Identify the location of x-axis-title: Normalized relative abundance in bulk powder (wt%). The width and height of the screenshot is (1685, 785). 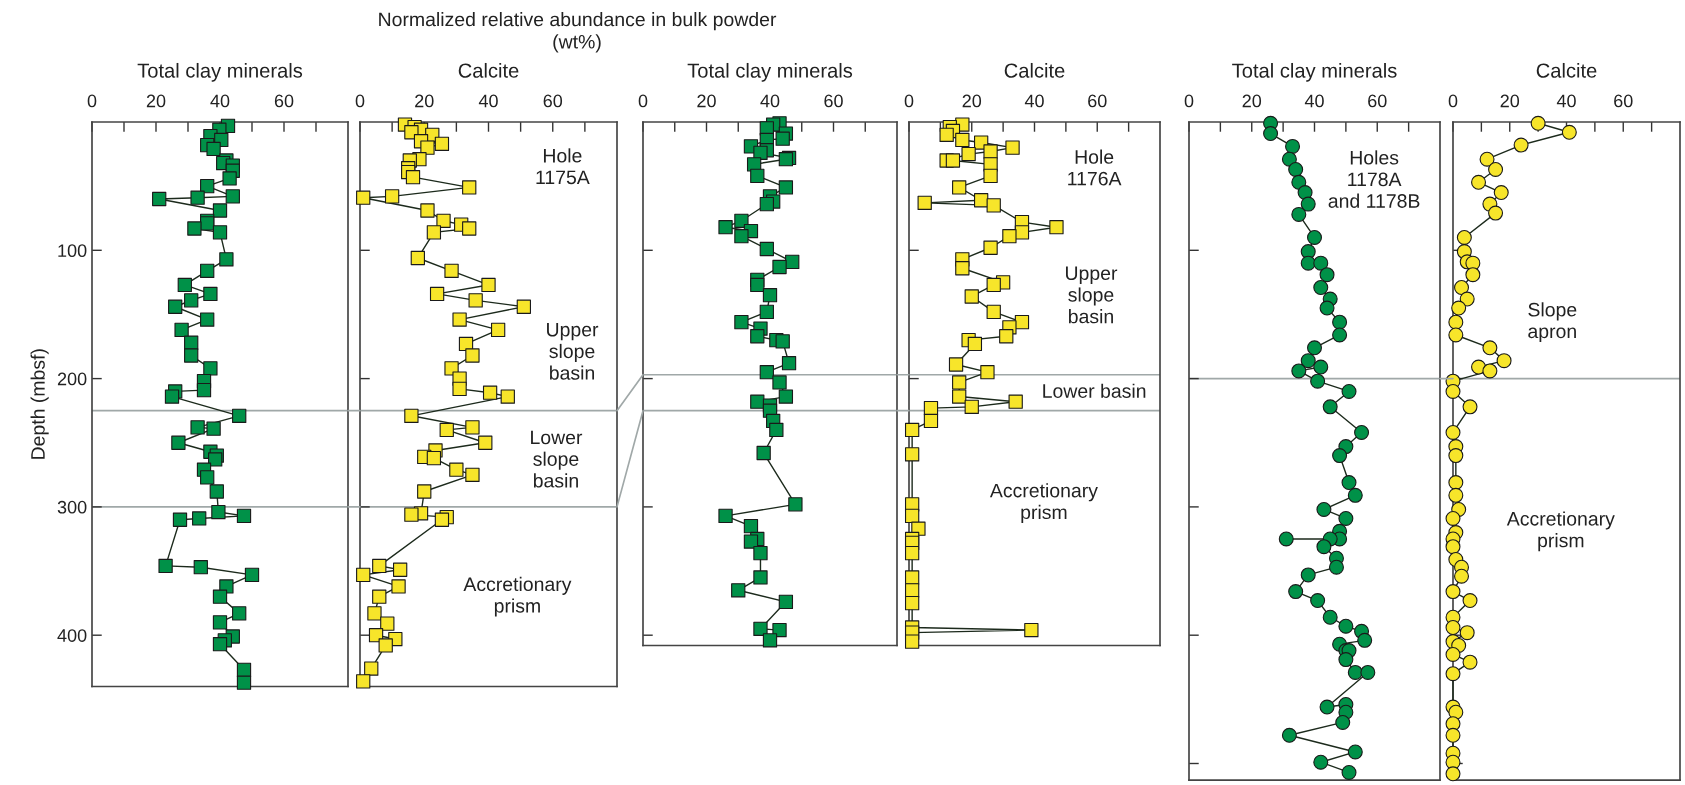
(578, 32).